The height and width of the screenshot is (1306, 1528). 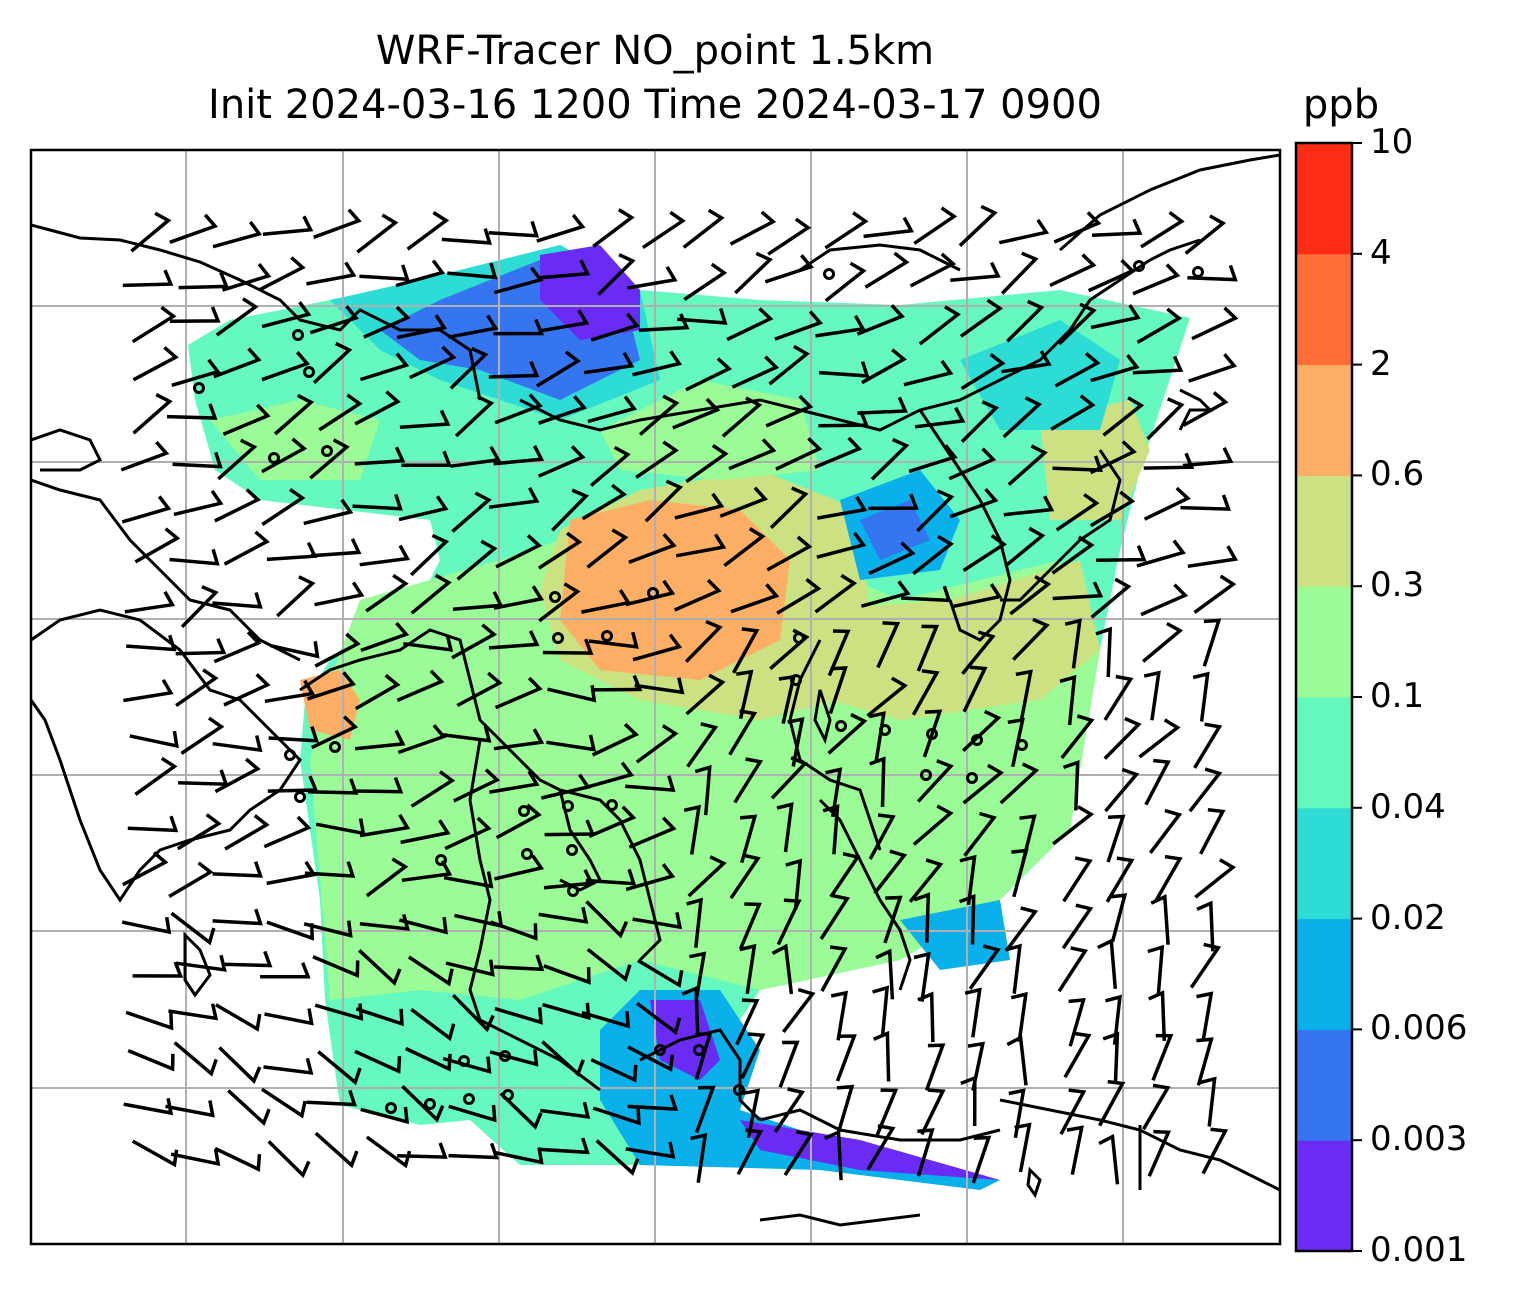 What do you see at coordinates (1324, 309) in the screenshot?
I see `colorbar-swatch` at bounding box center [1324, 309].